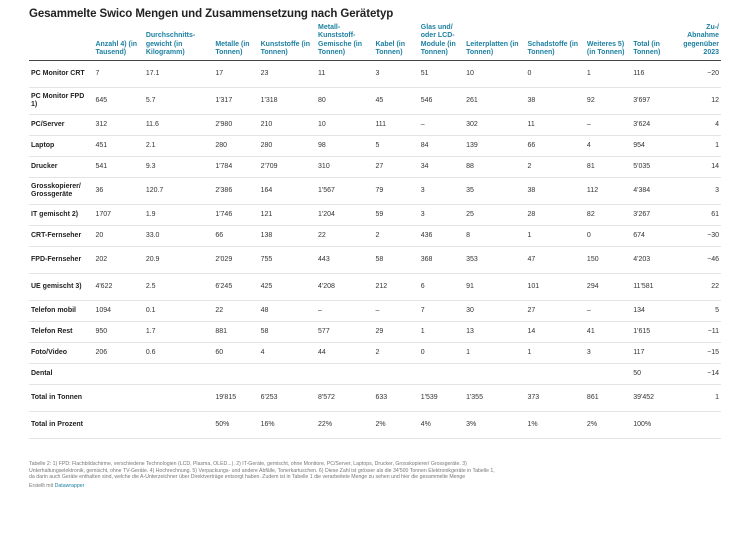  I want to click on table-cell: 117, so click(654, 353).